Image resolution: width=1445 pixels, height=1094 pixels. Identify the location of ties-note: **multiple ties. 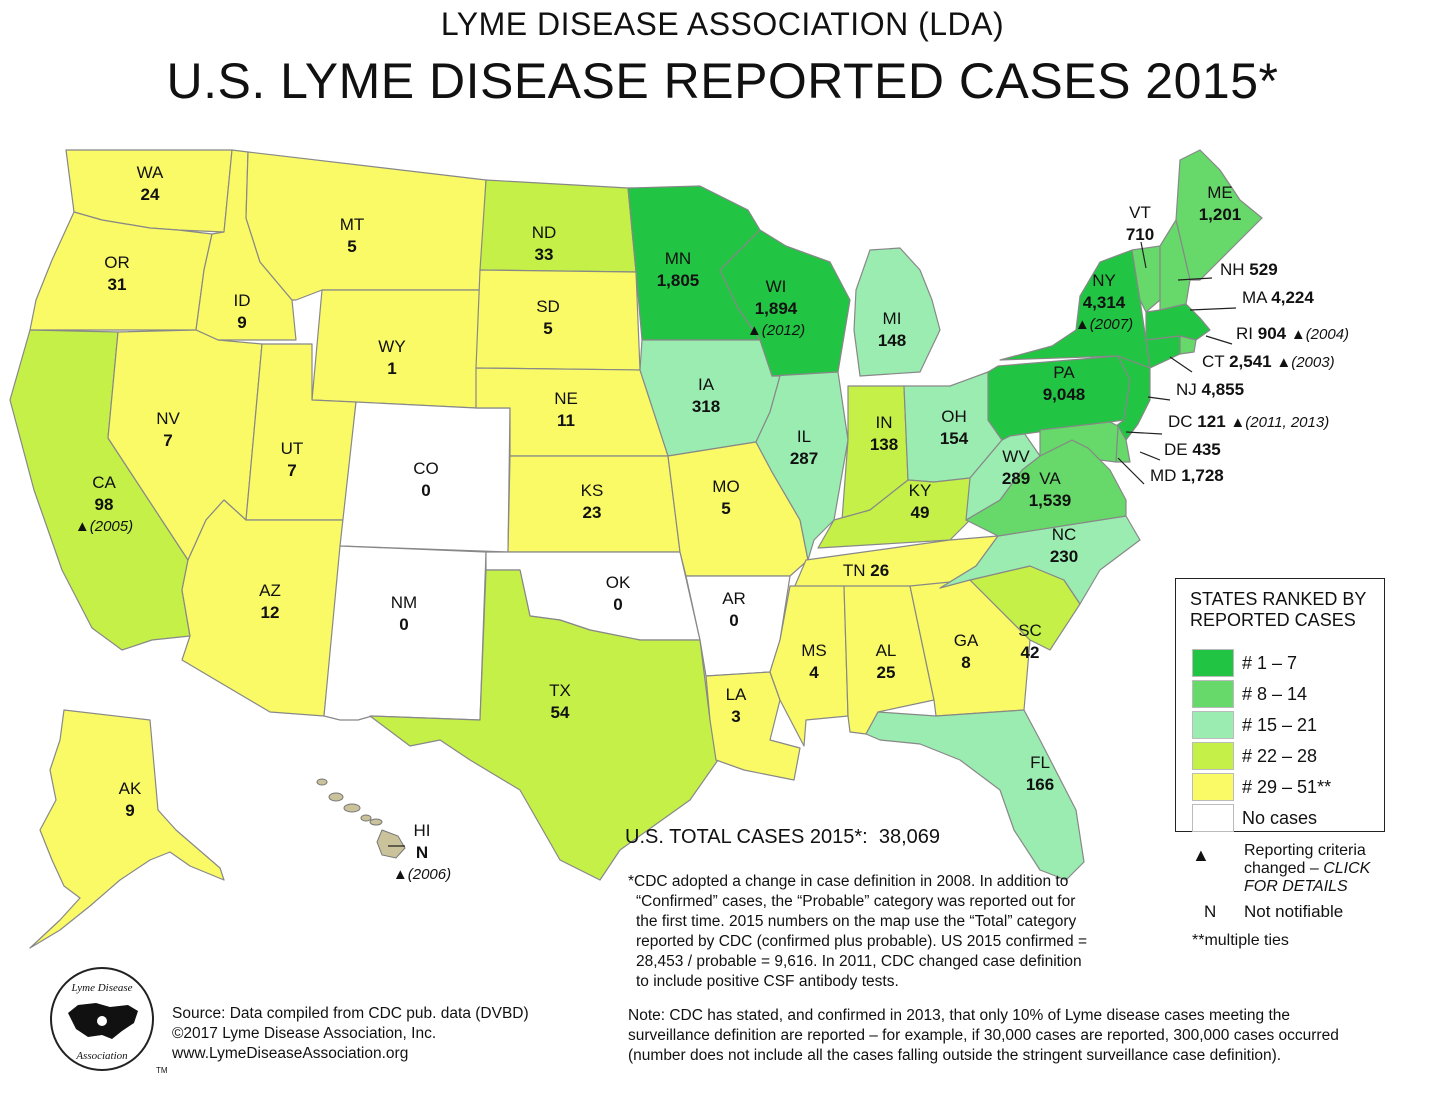
(1240, 940).